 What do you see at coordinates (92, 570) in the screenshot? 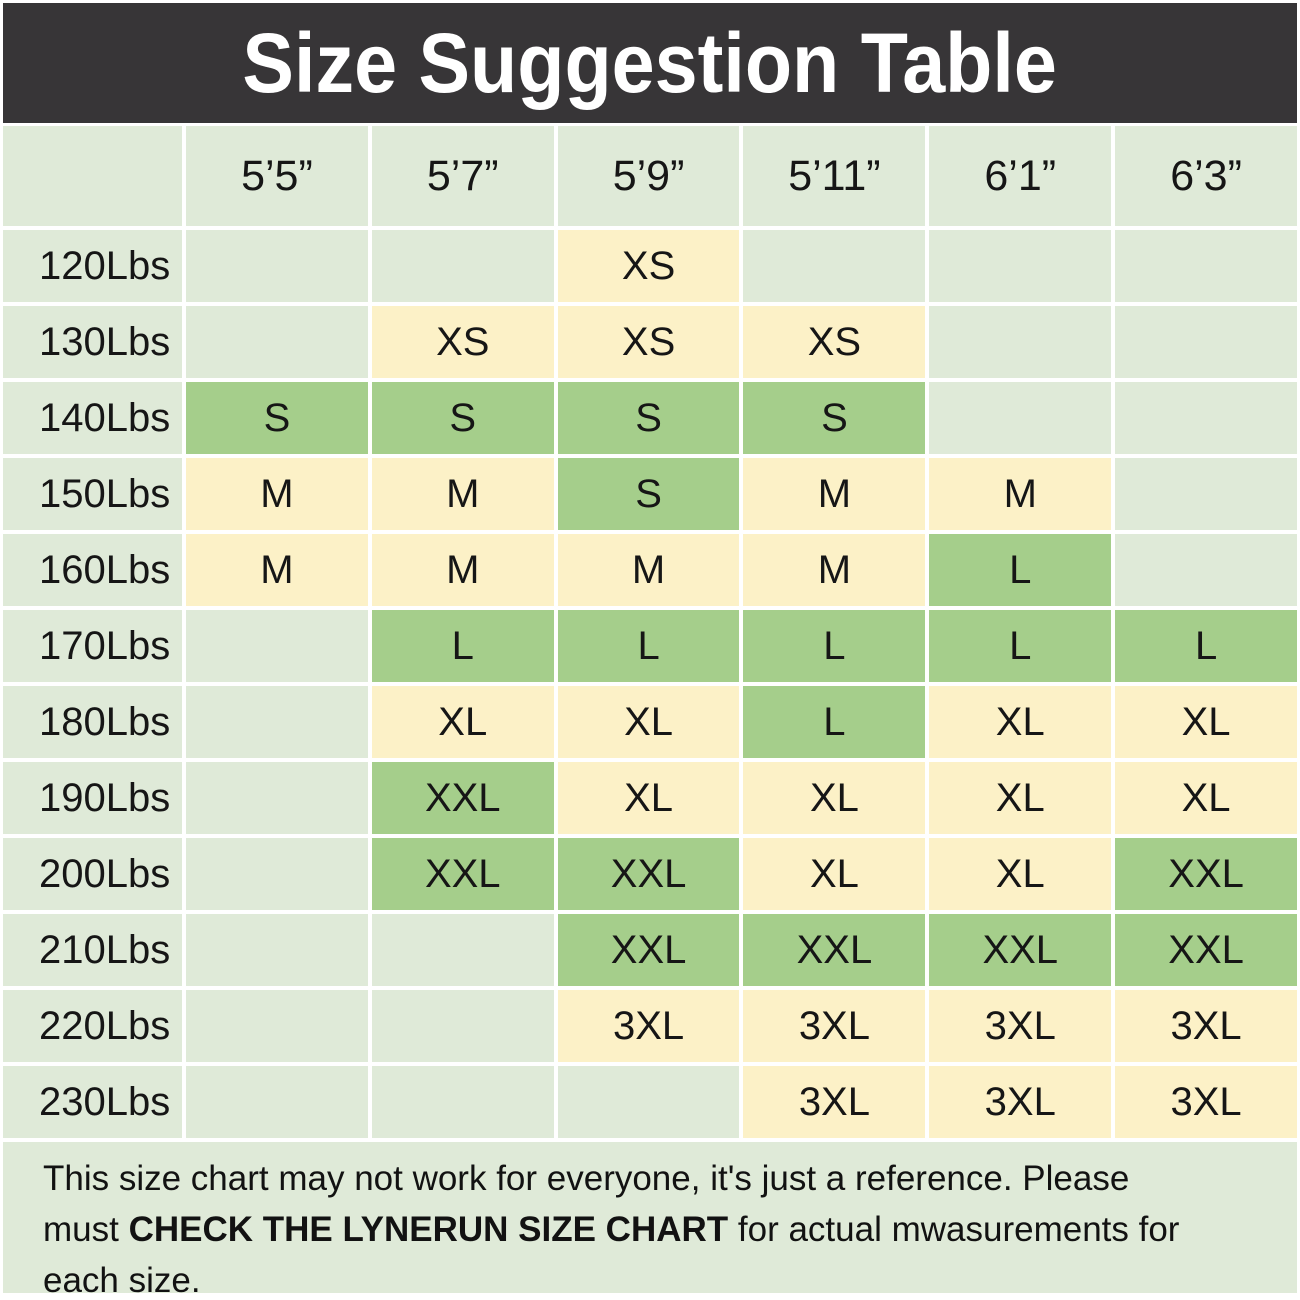
I see `row-header: 160Lbs` at bounding box center [92, 570].